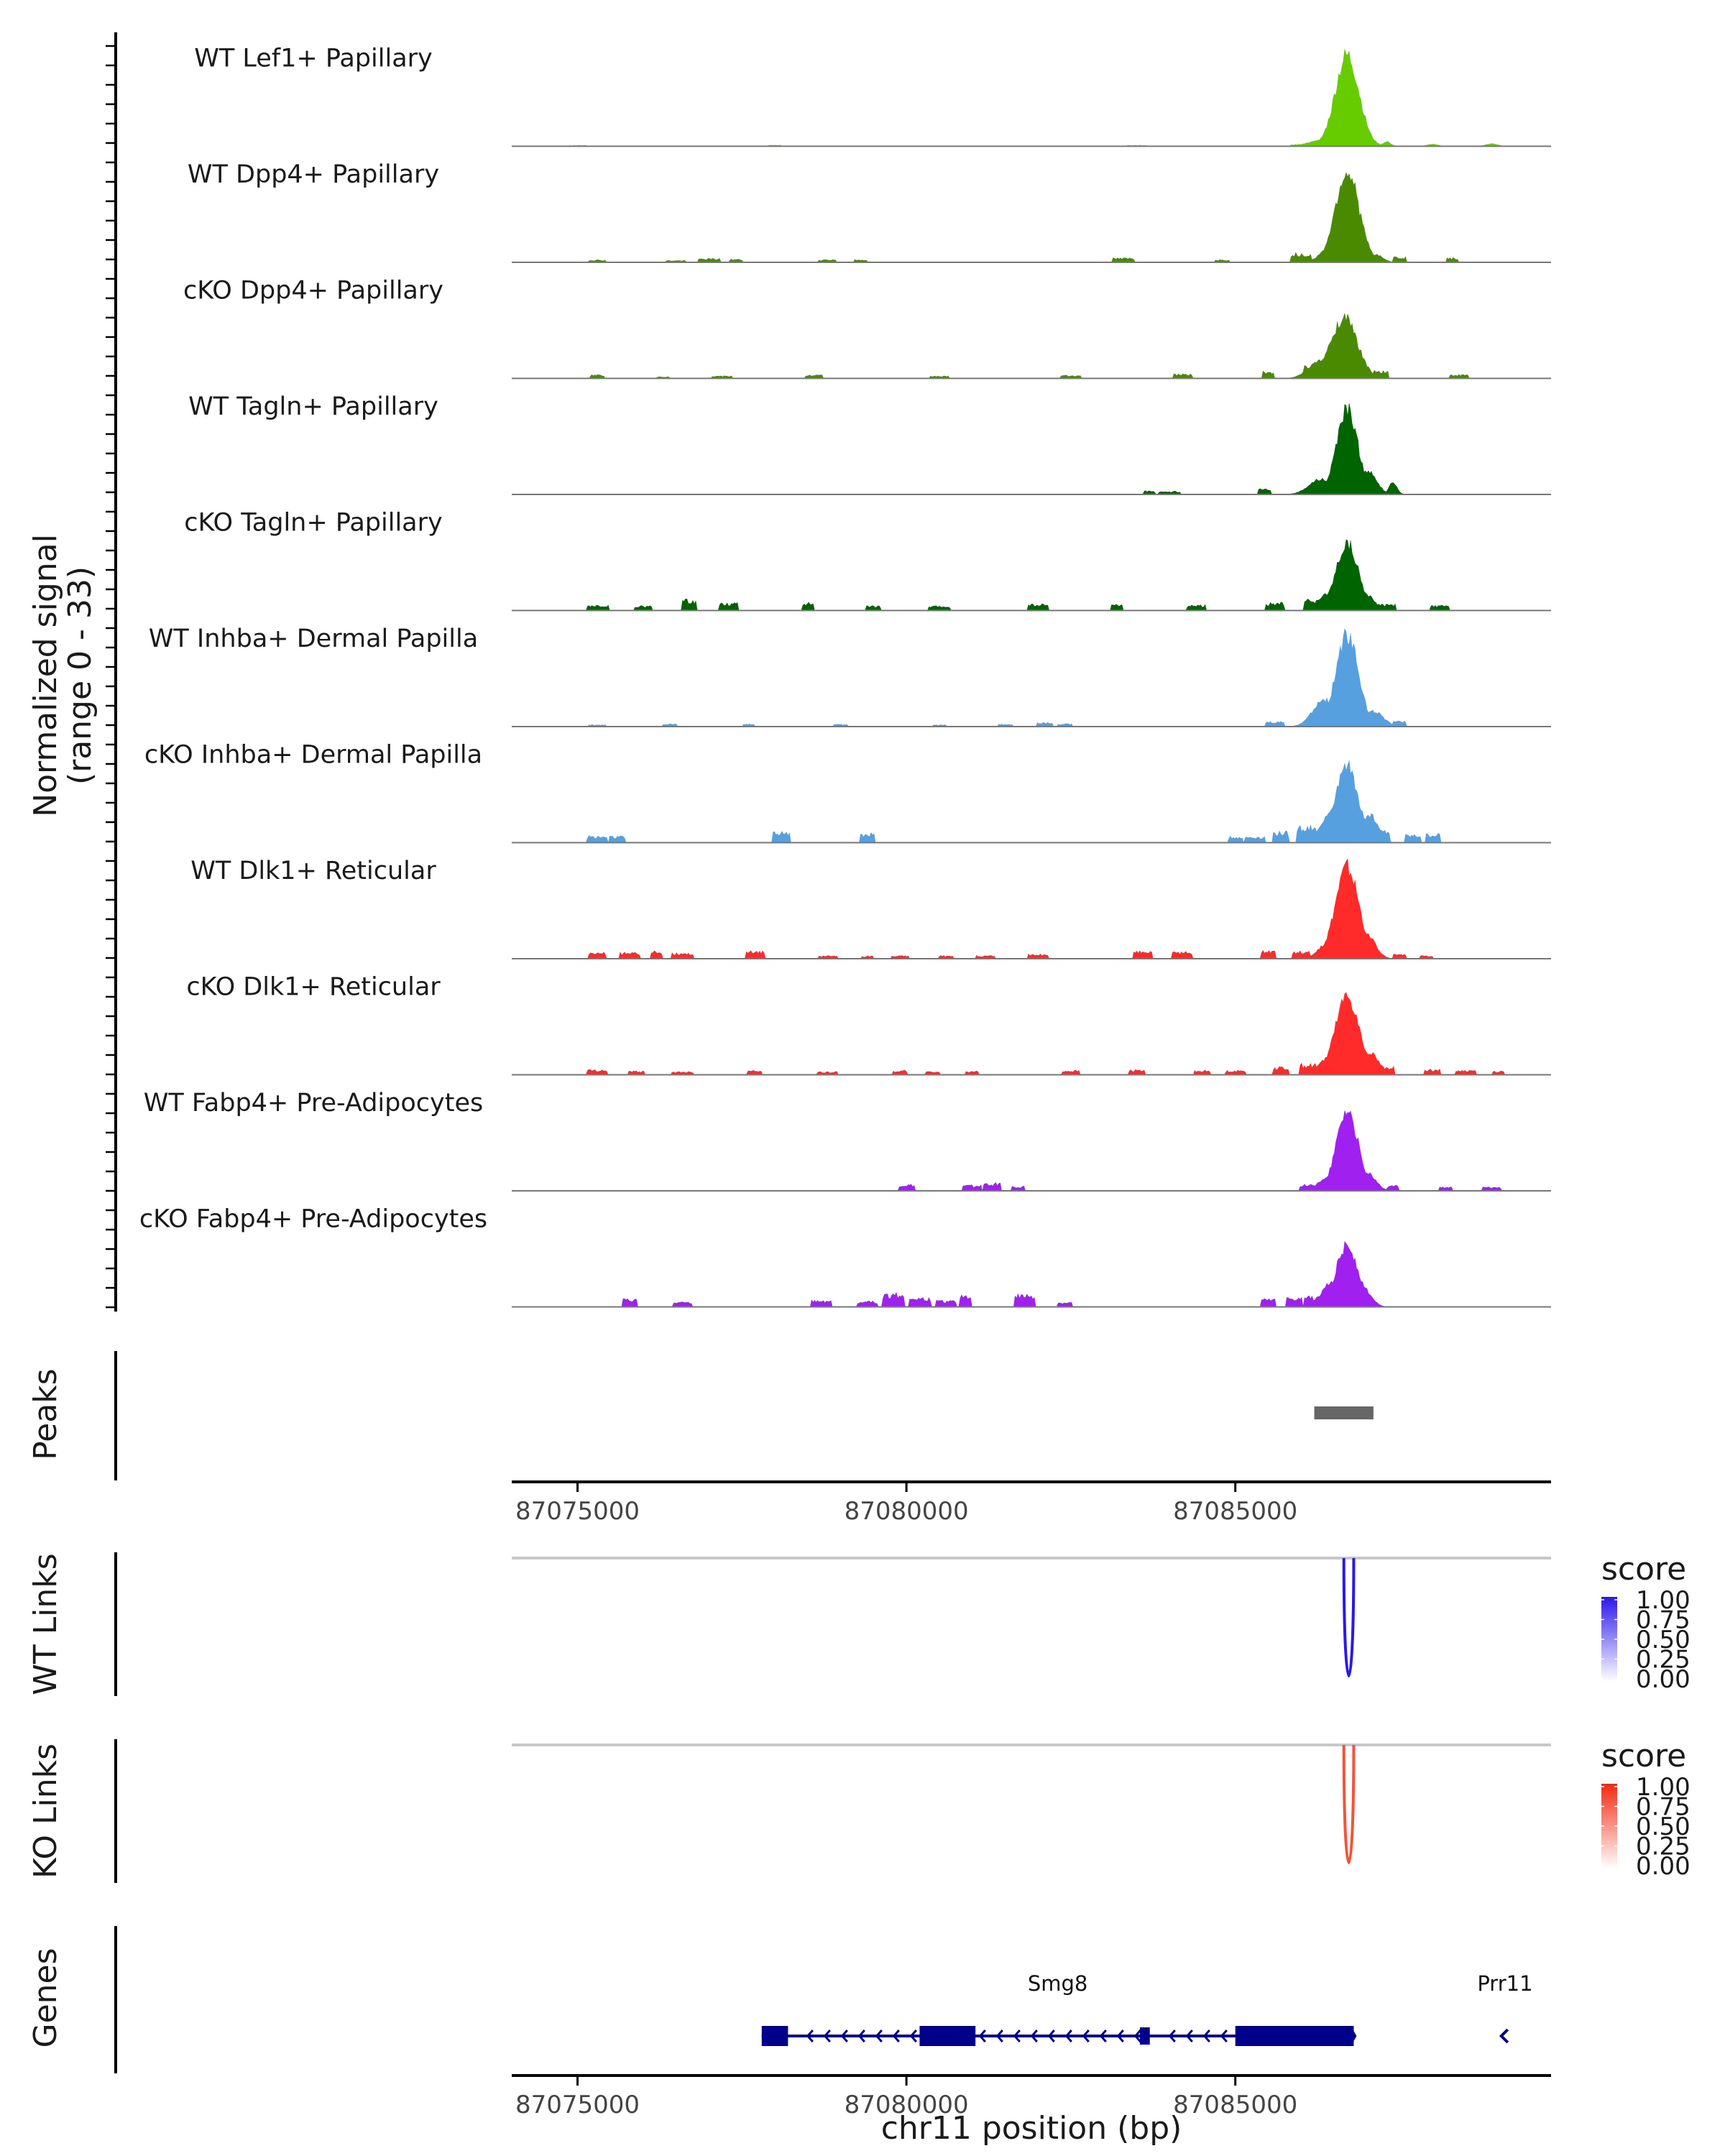 This screenshot has height=2156, width=1725. I want to click on axis-bottom-tick-label: 87080000, so click(907, 2105).